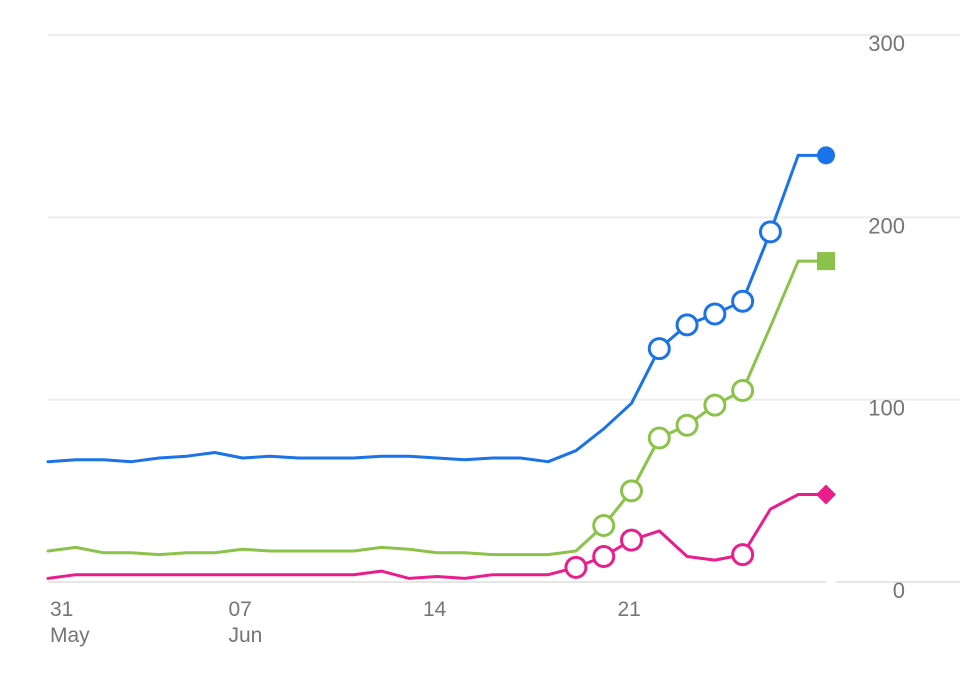 This screenshot has width=960, height=684. I want to click on x-tick-label-31: 31, so click(61, 609).